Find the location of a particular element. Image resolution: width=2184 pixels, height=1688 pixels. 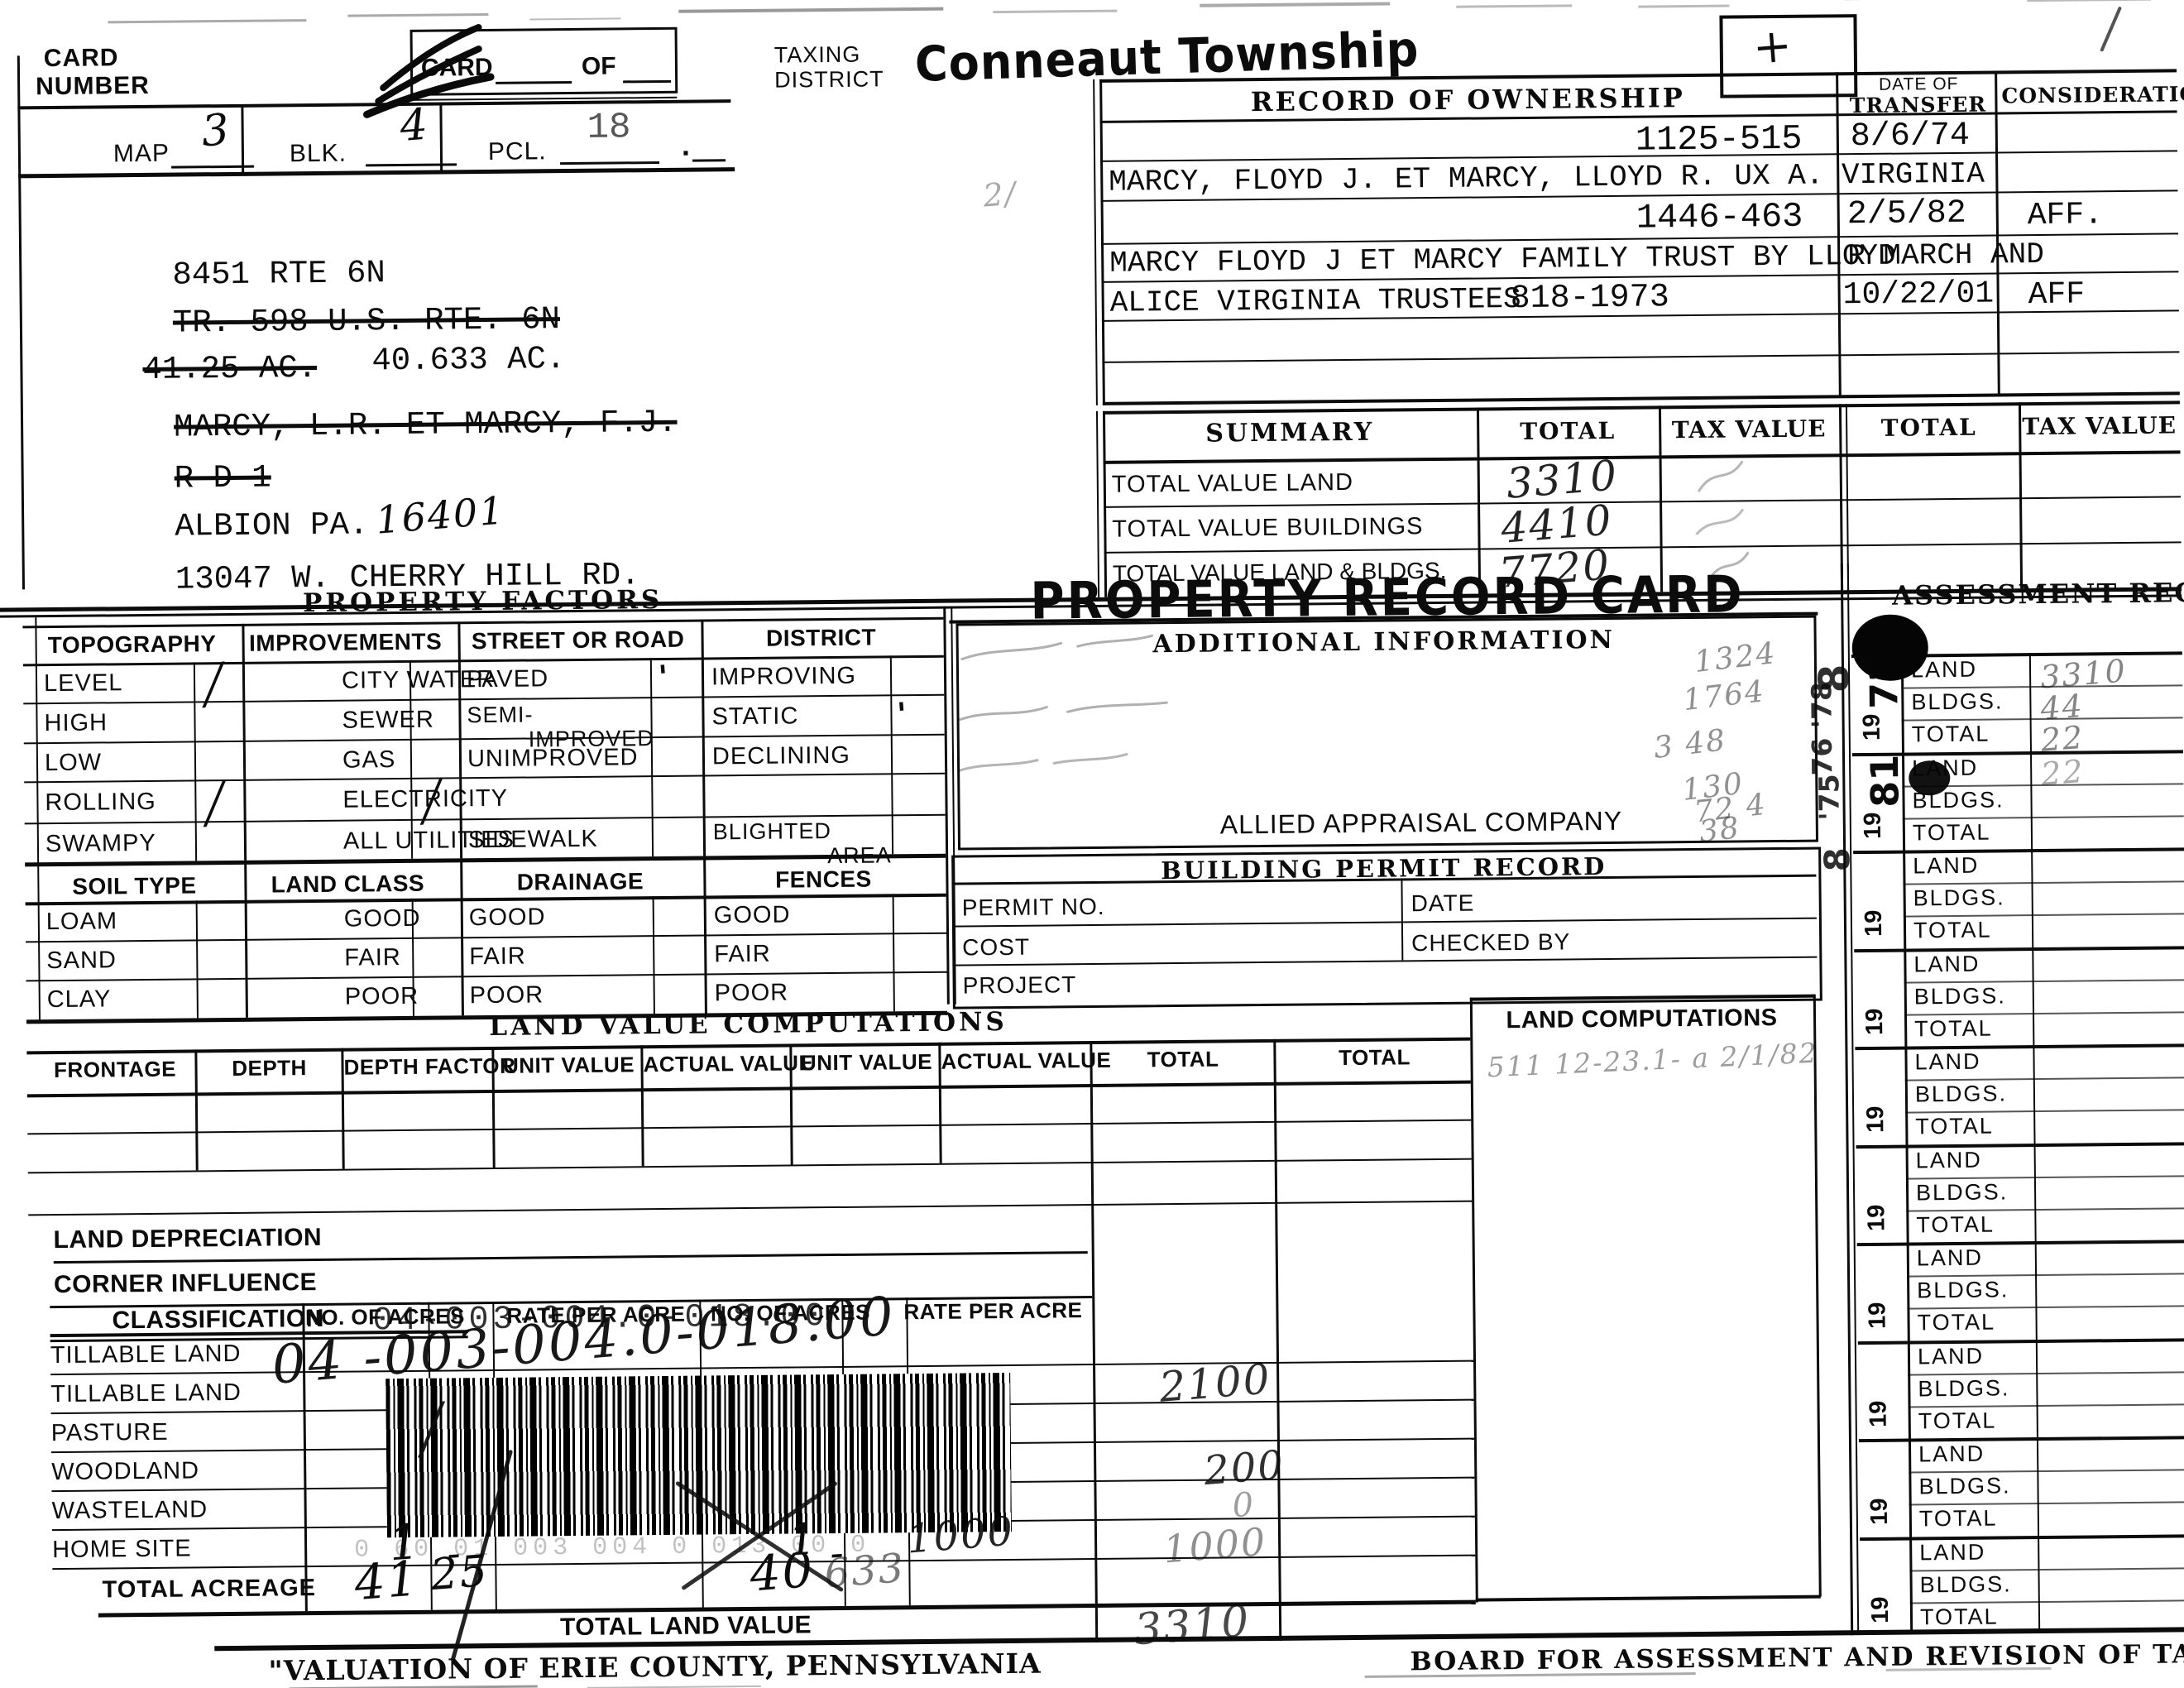

classification-row-label: TILLABLE LAND is located at coordinates (146, 1354).